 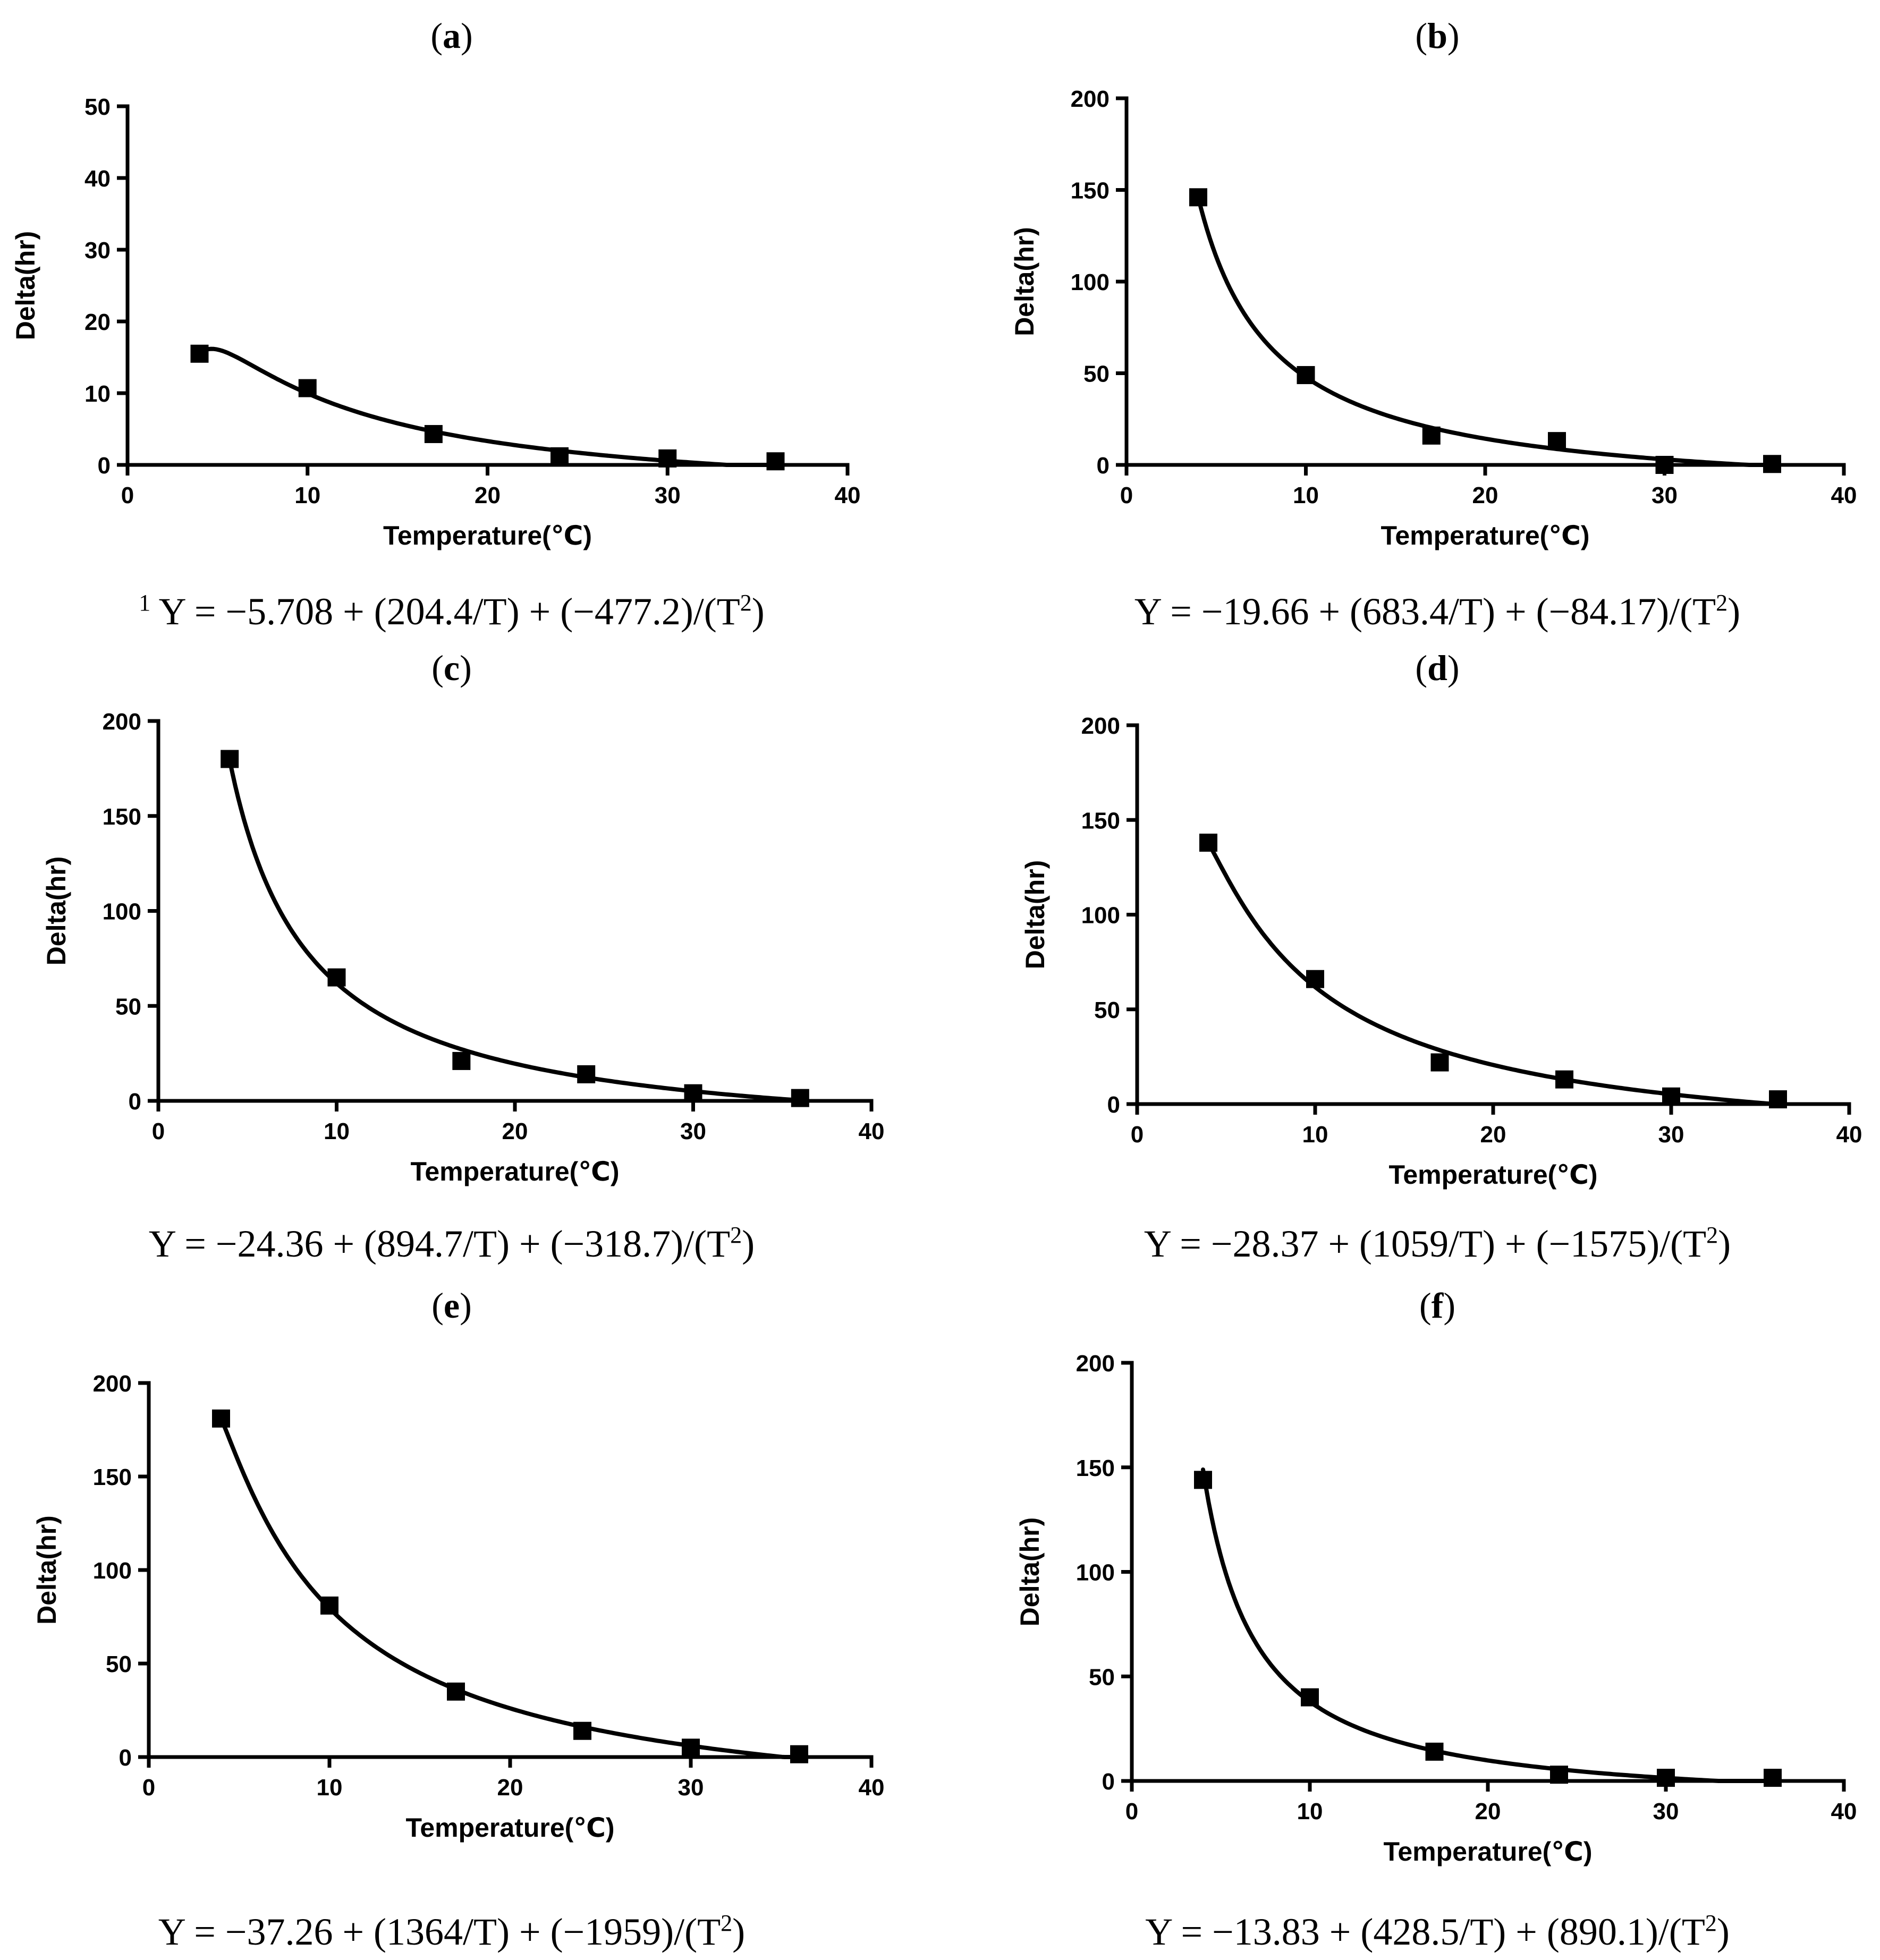 I want to click on panel-label-letter: f, so click(x=1438, y=1305).